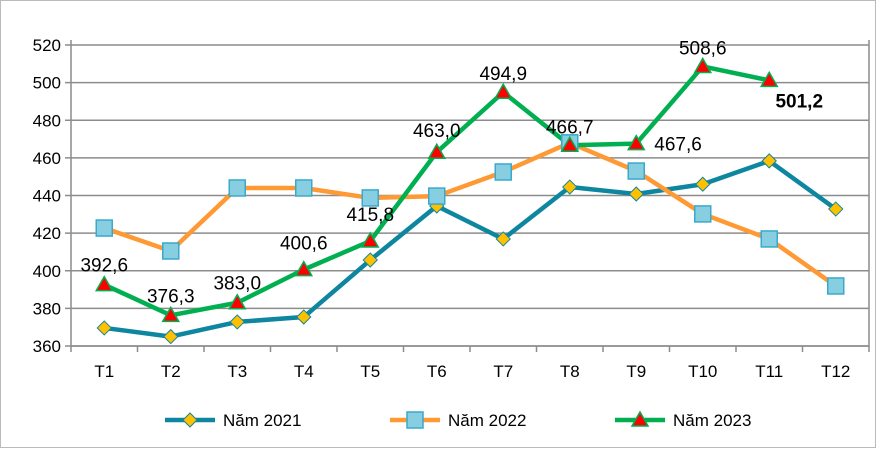  Describe the element at coordinates (47, 196) in the screenshot. I see `y-tick-label: 440` at that location.